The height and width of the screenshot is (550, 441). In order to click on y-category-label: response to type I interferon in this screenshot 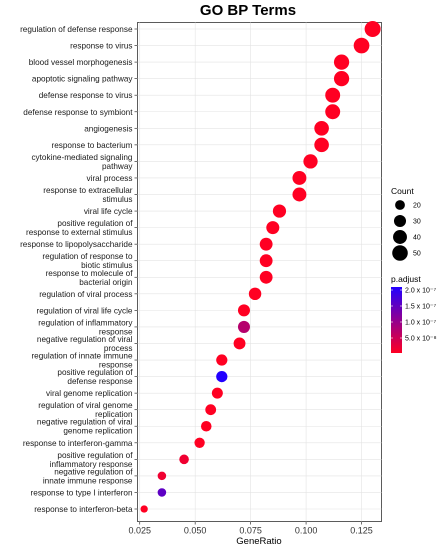, I will do `click(82, 492)`.